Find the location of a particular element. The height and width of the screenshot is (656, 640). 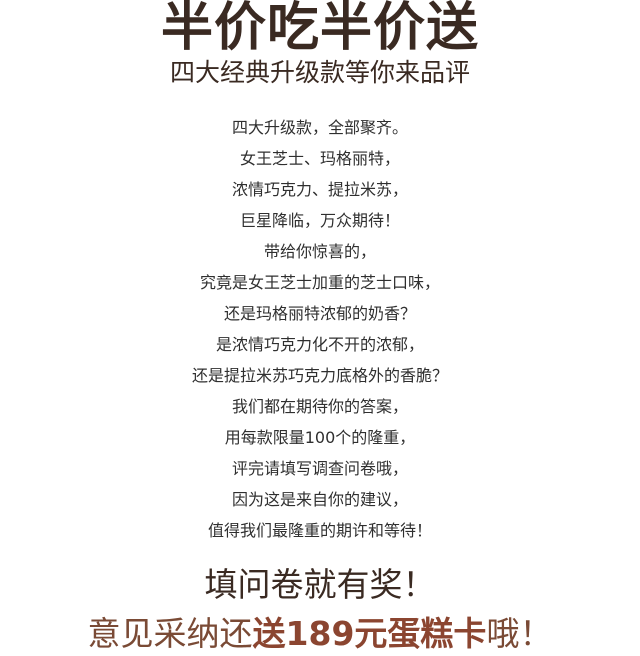

body-line: 女王芝士、玛格丽特， is located at coordinates (319, 158).